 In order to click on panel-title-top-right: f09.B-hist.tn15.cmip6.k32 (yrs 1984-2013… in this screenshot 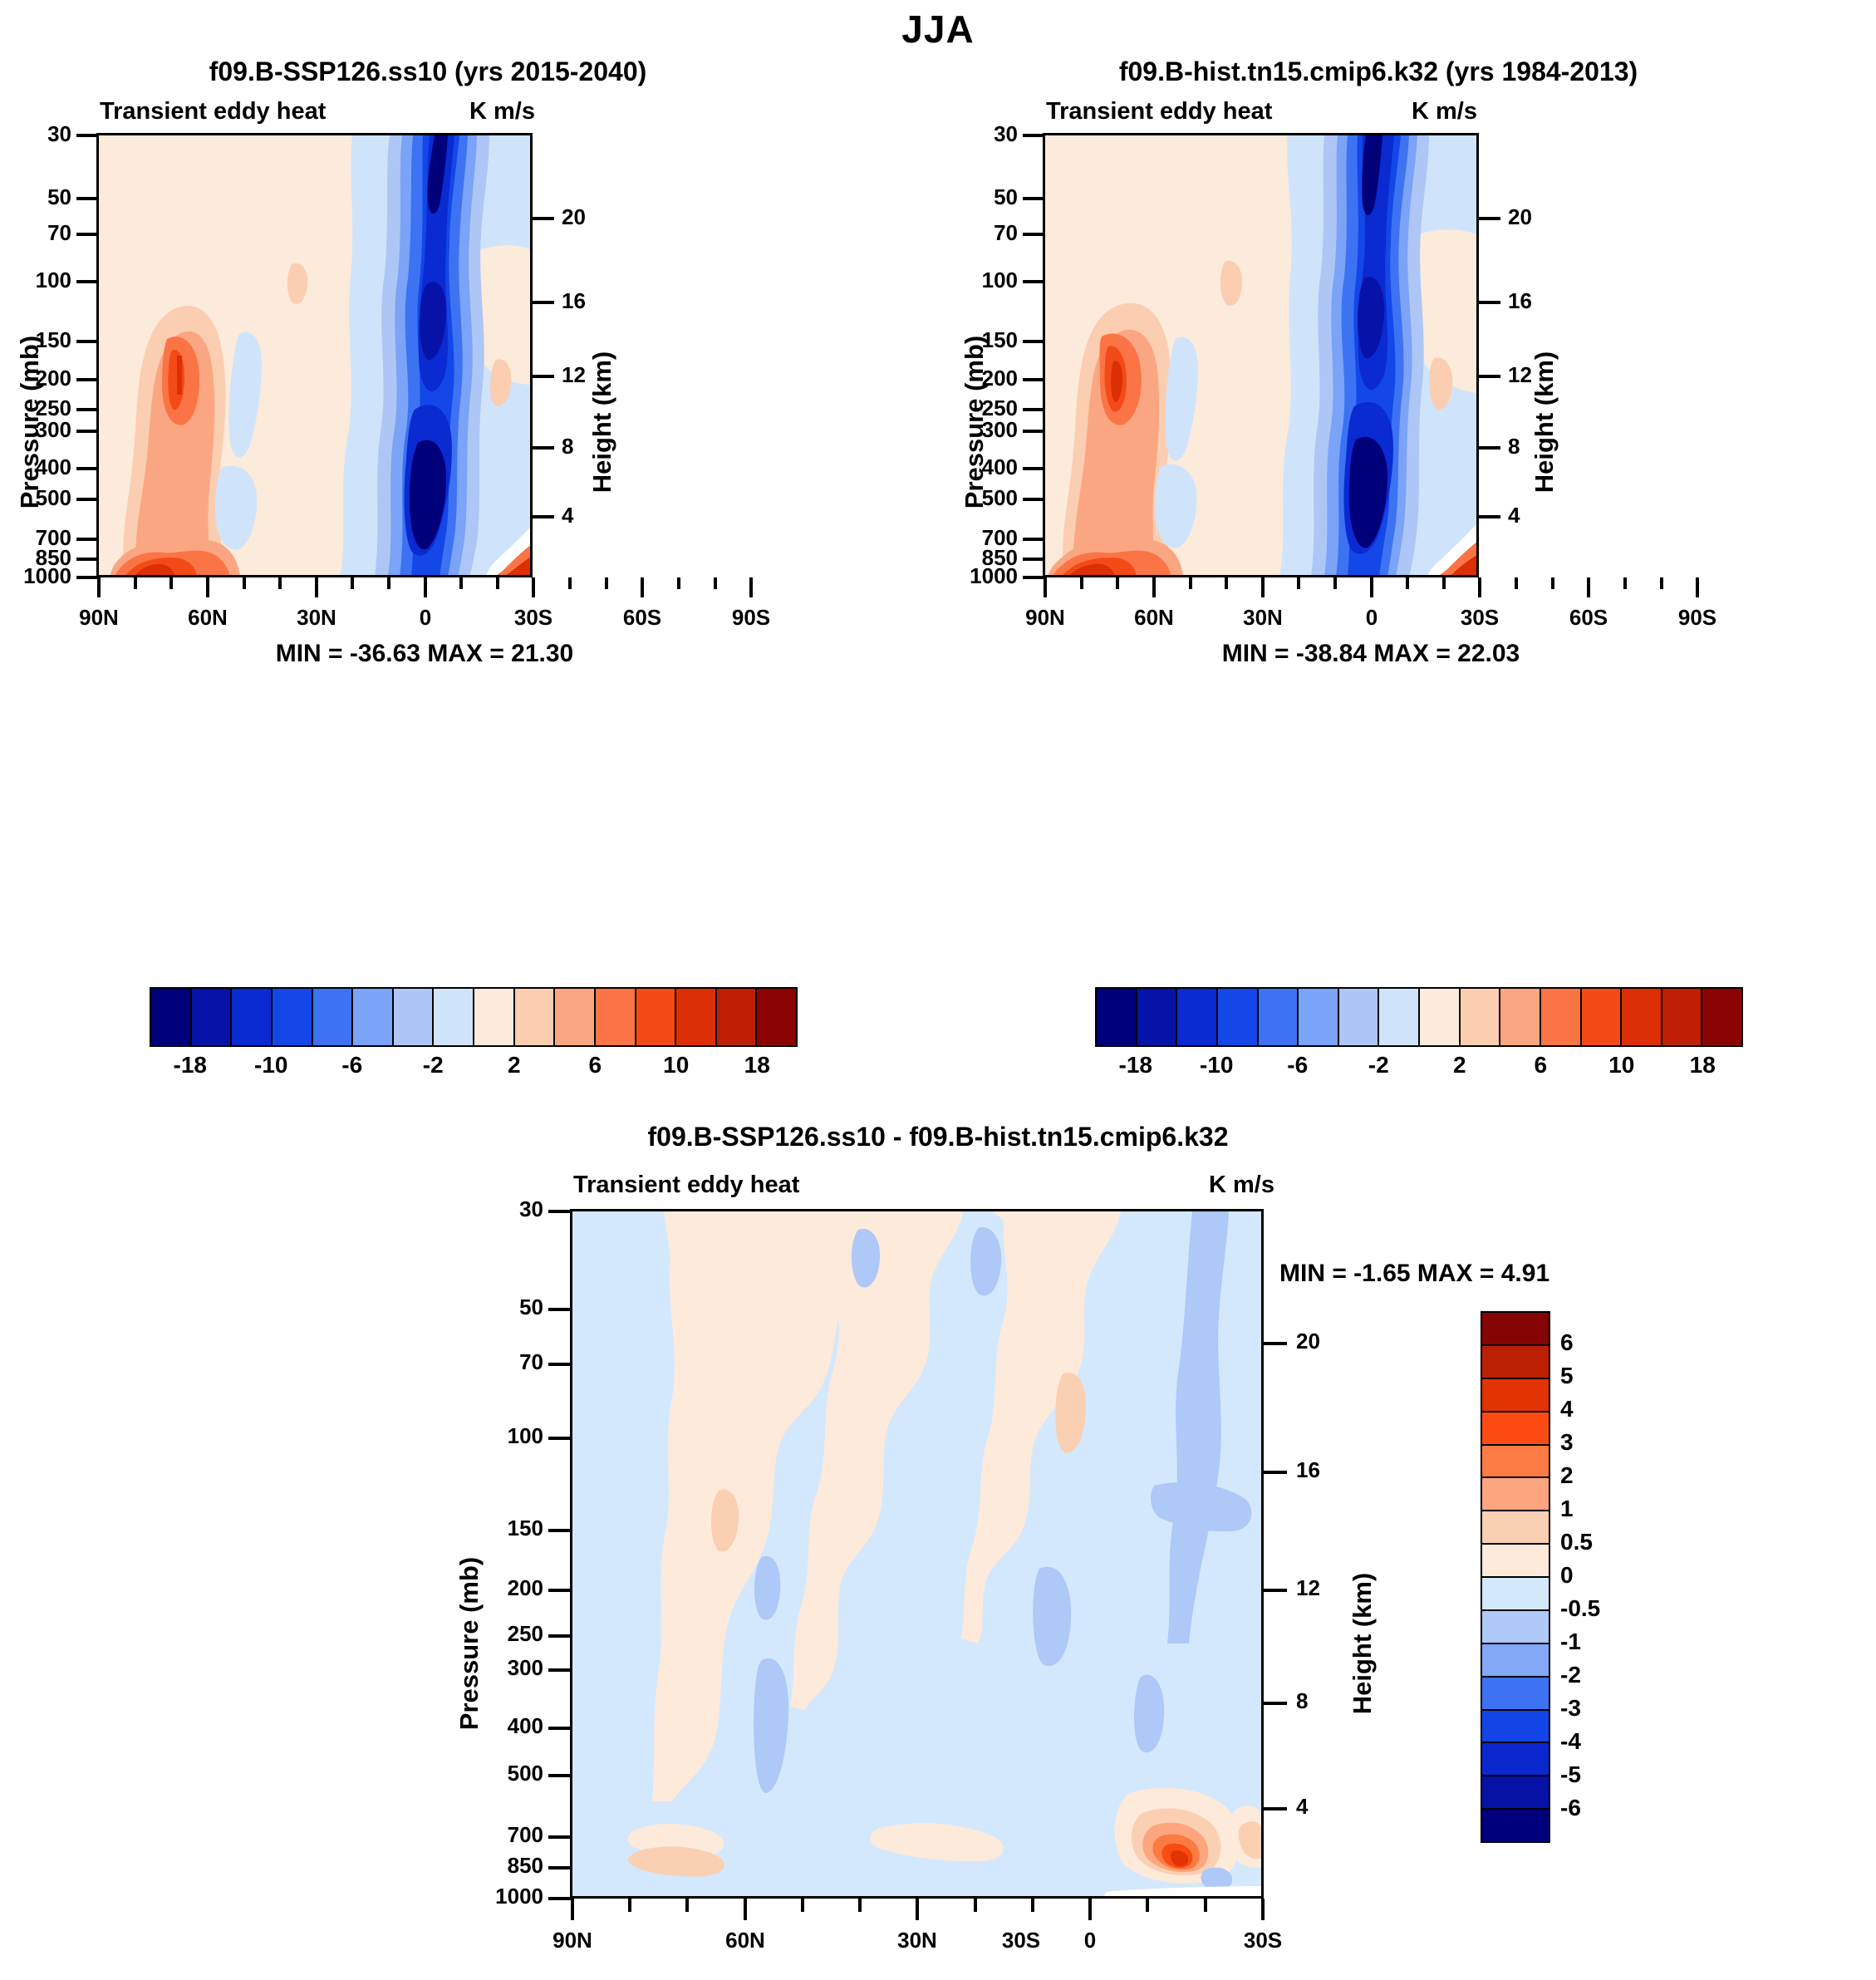, I will do `click(1378, 71)`.